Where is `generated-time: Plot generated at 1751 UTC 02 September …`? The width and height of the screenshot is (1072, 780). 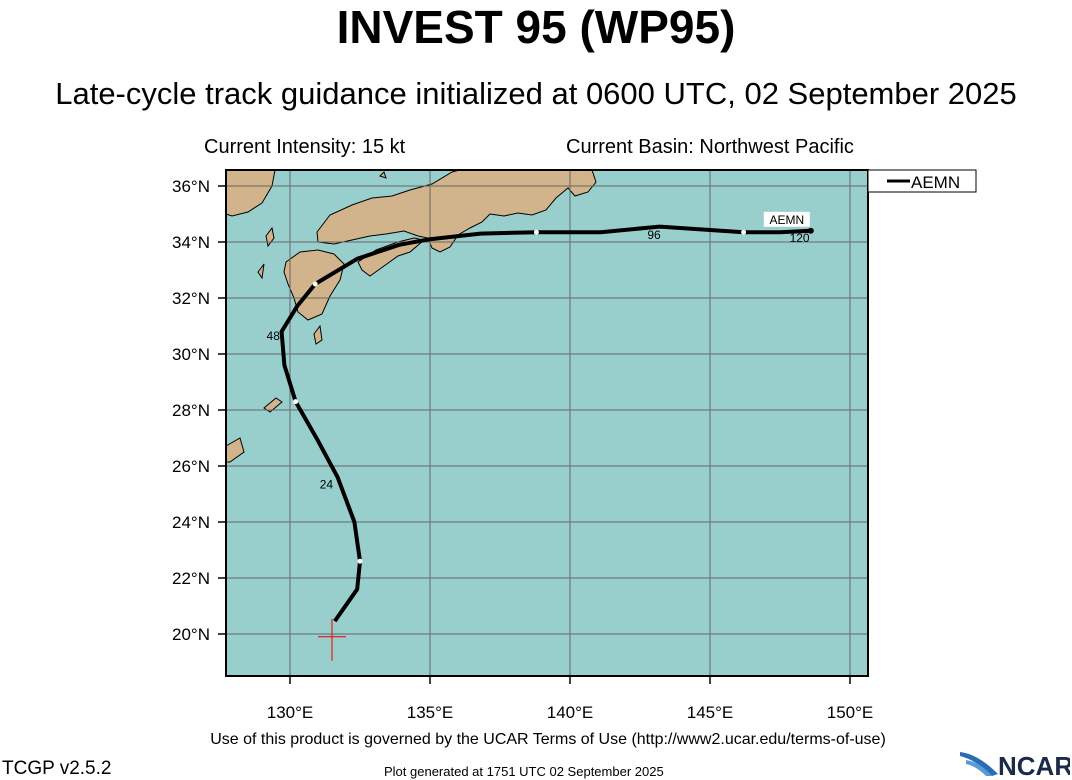 generated-time: Plot generated at 1751 UTC 02 September … is located at coordinates (524, 771).